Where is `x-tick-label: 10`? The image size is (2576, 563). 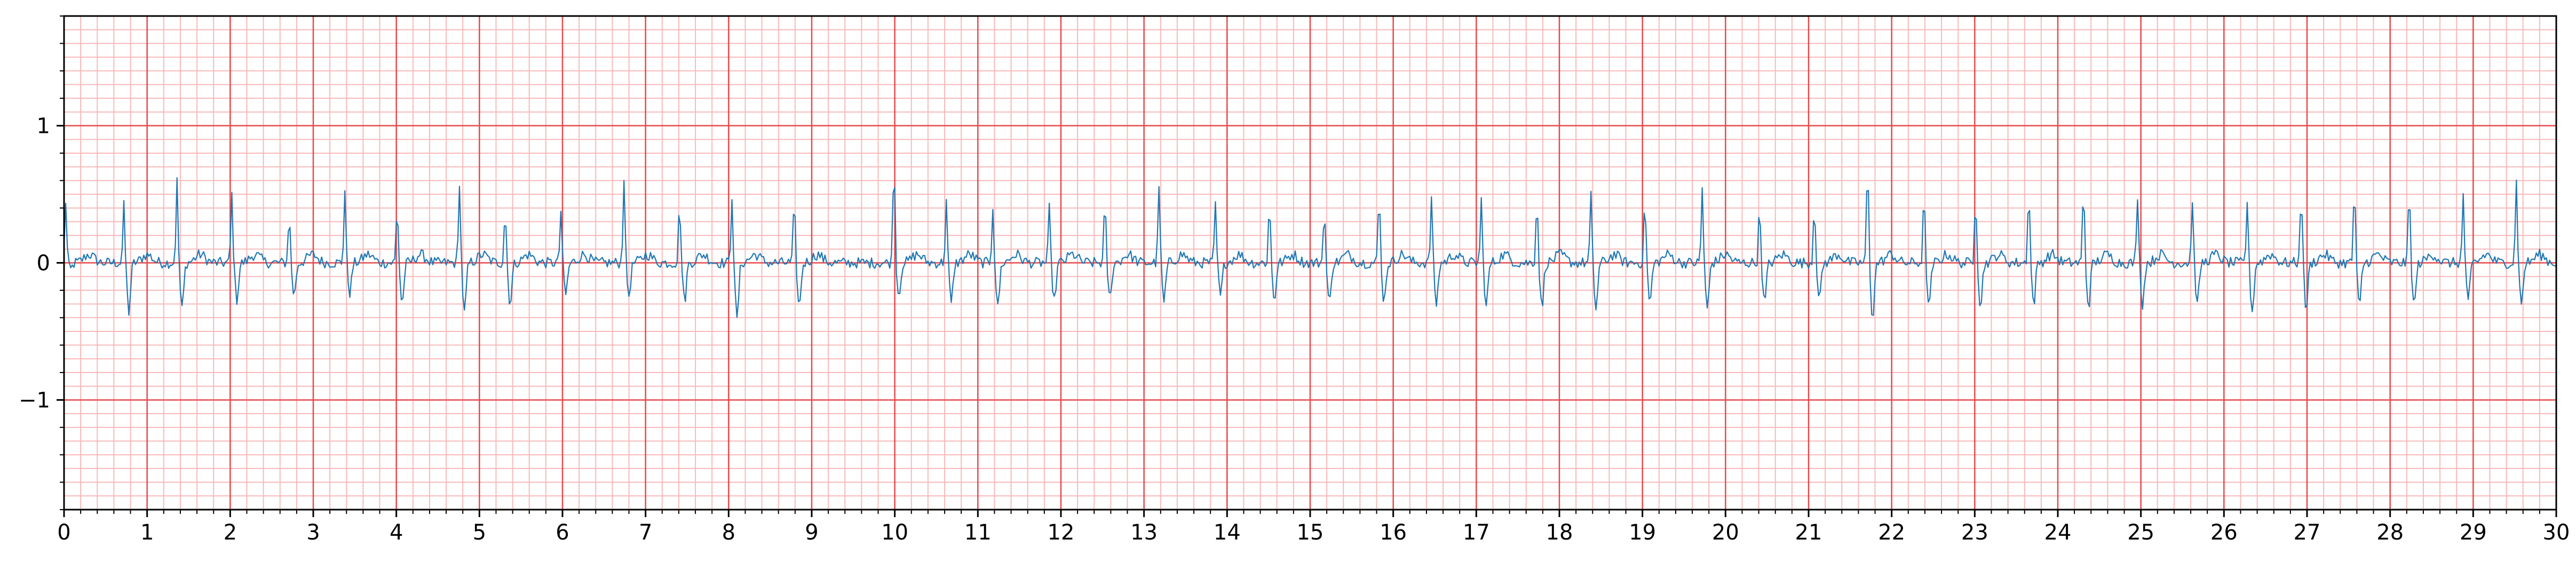
x-tick-label: 10 is located at coordinates (894, 532).